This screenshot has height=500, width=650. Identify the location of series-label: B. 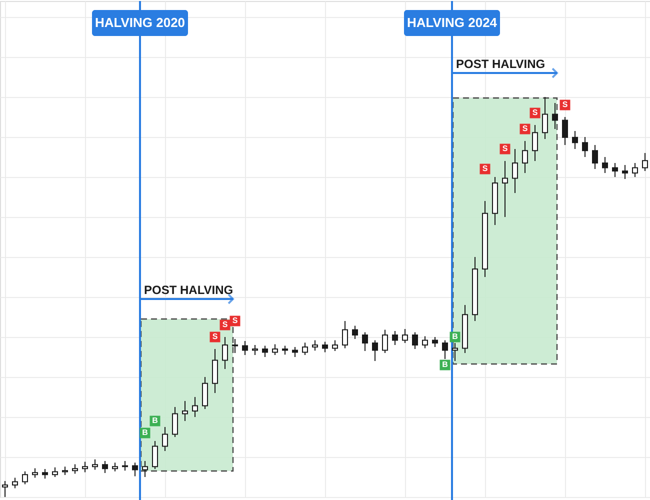
(145, 432).